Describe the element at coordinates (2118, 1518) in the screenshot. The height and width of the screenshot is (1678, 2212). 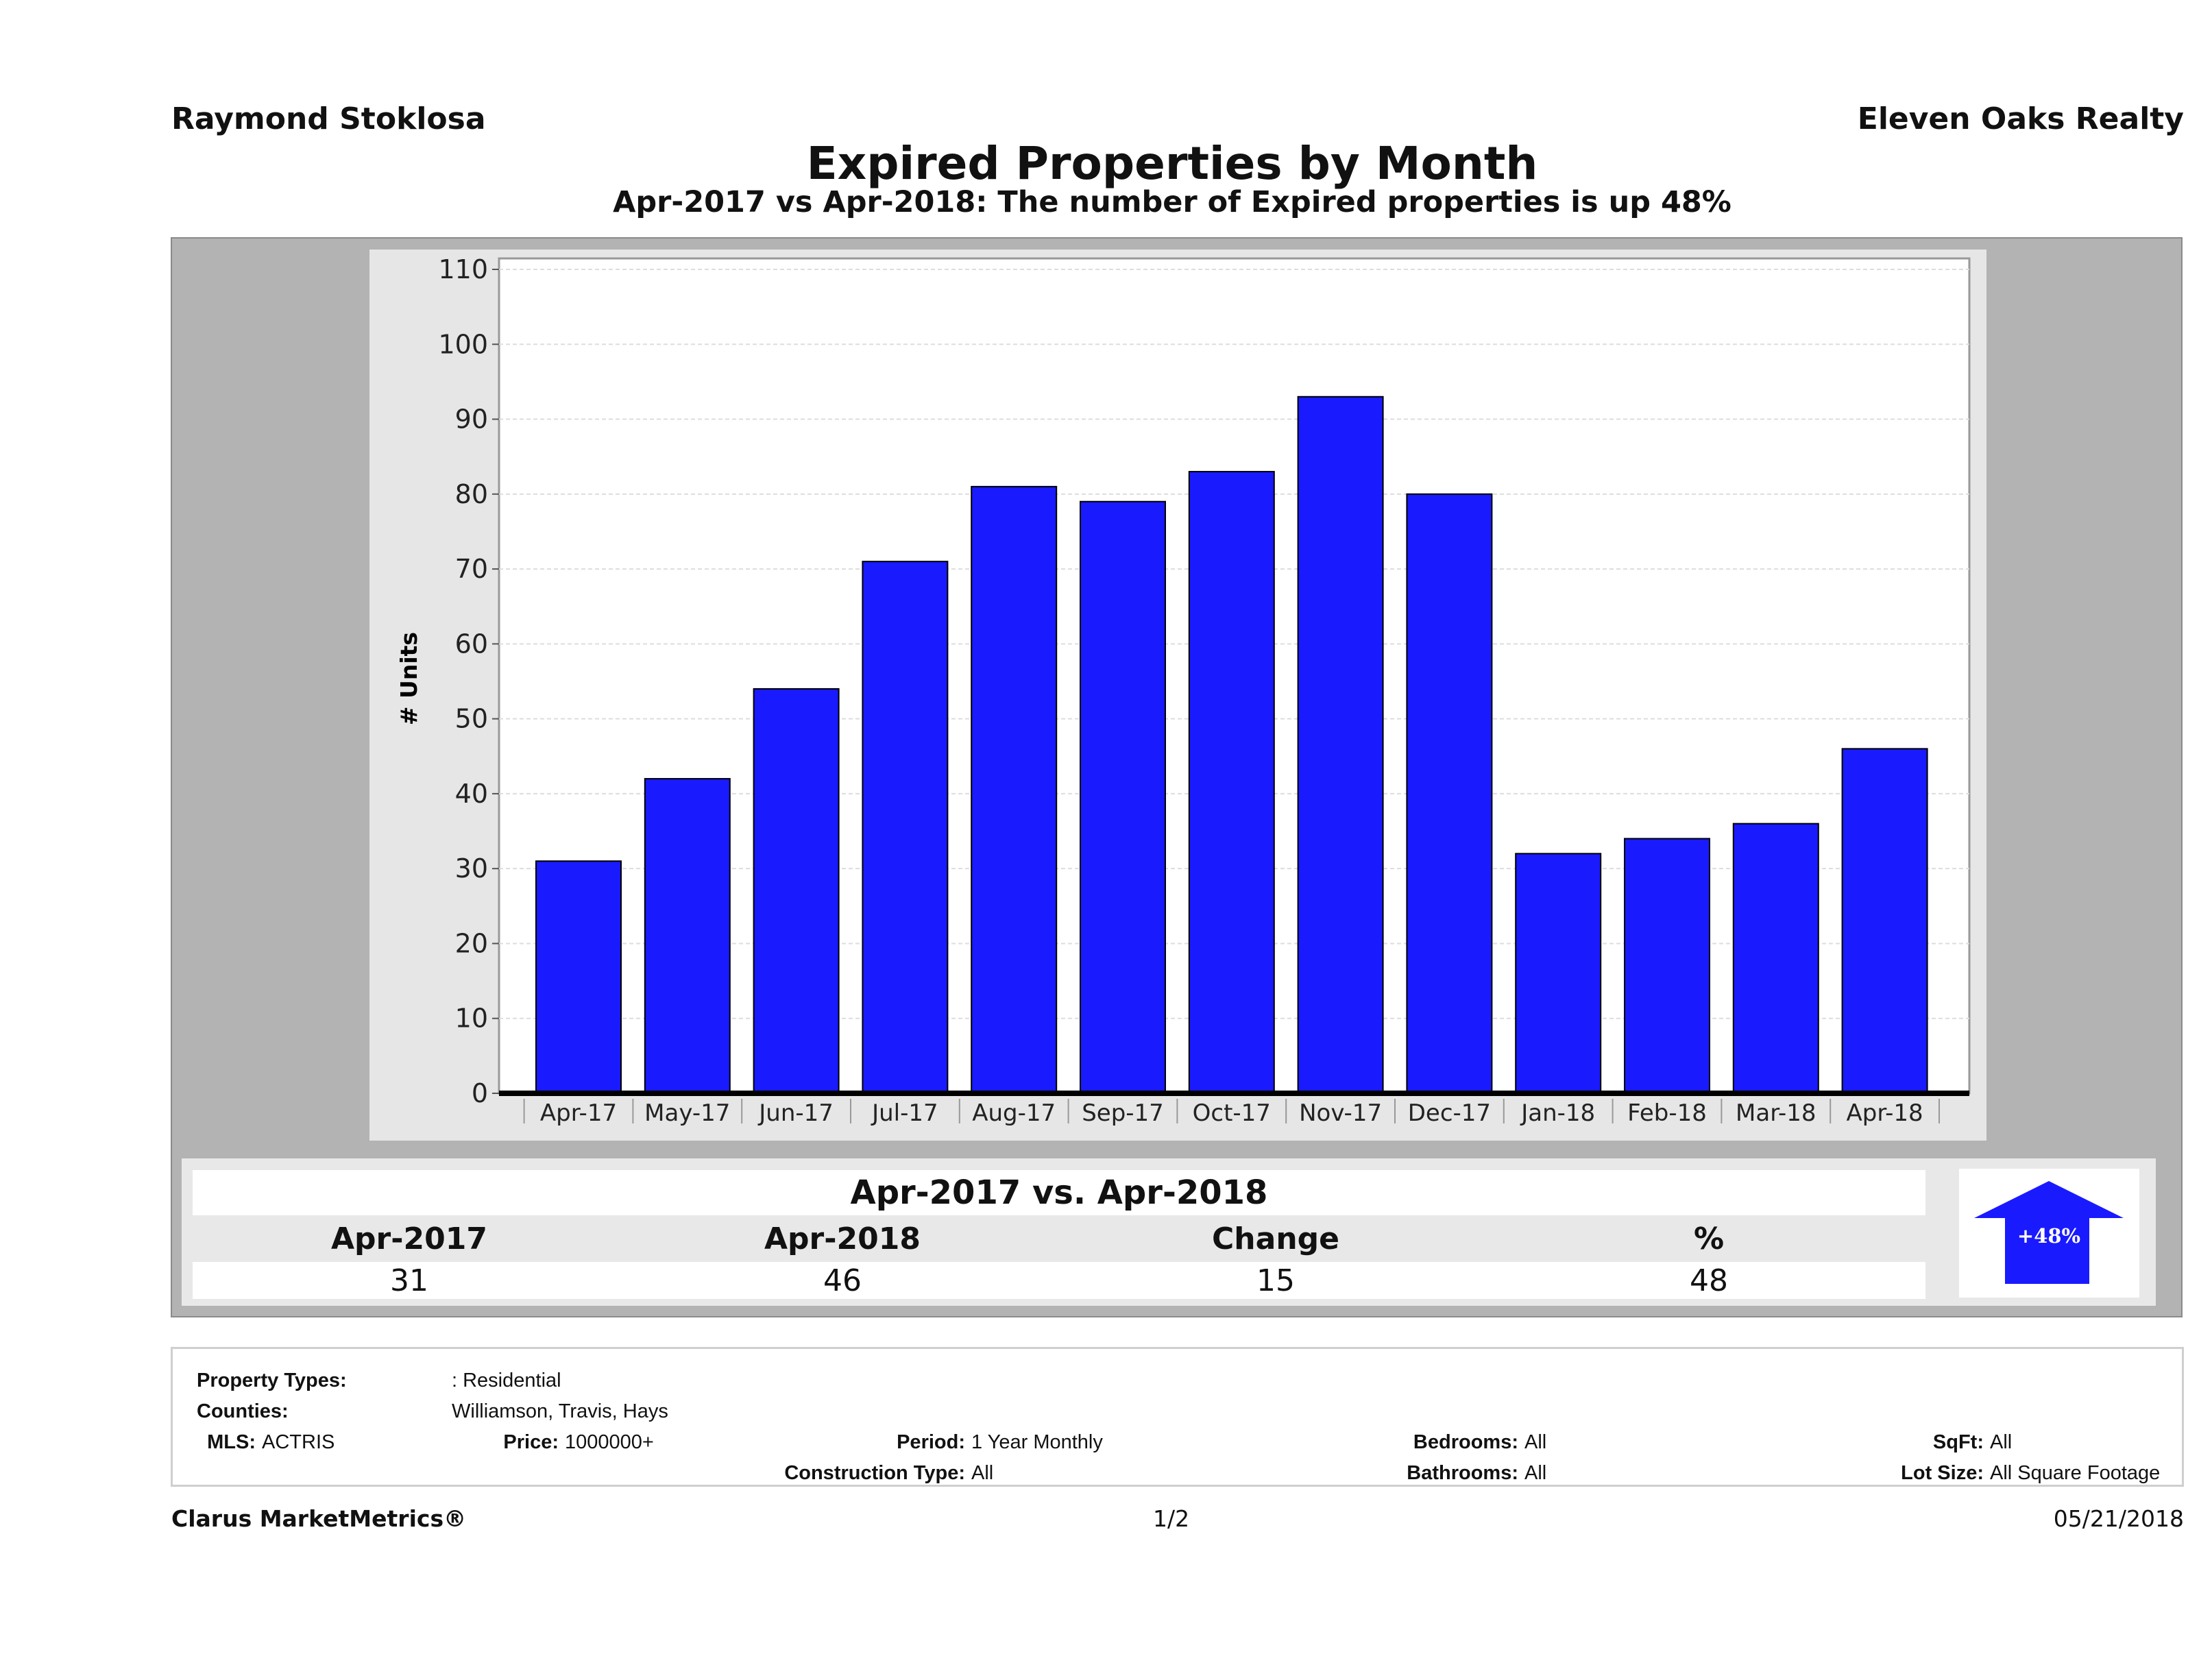
I see `report-date: 05/21/2018` at that location.